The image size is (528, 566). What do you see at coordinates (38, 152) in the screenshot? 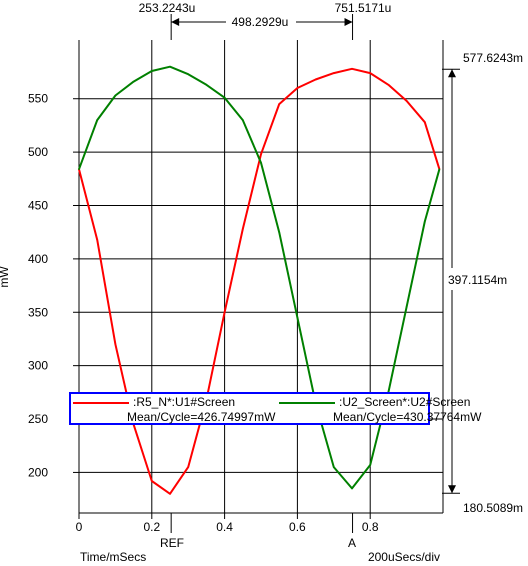
I see `y-tick-label: 500` at bounding box center [38, 152].